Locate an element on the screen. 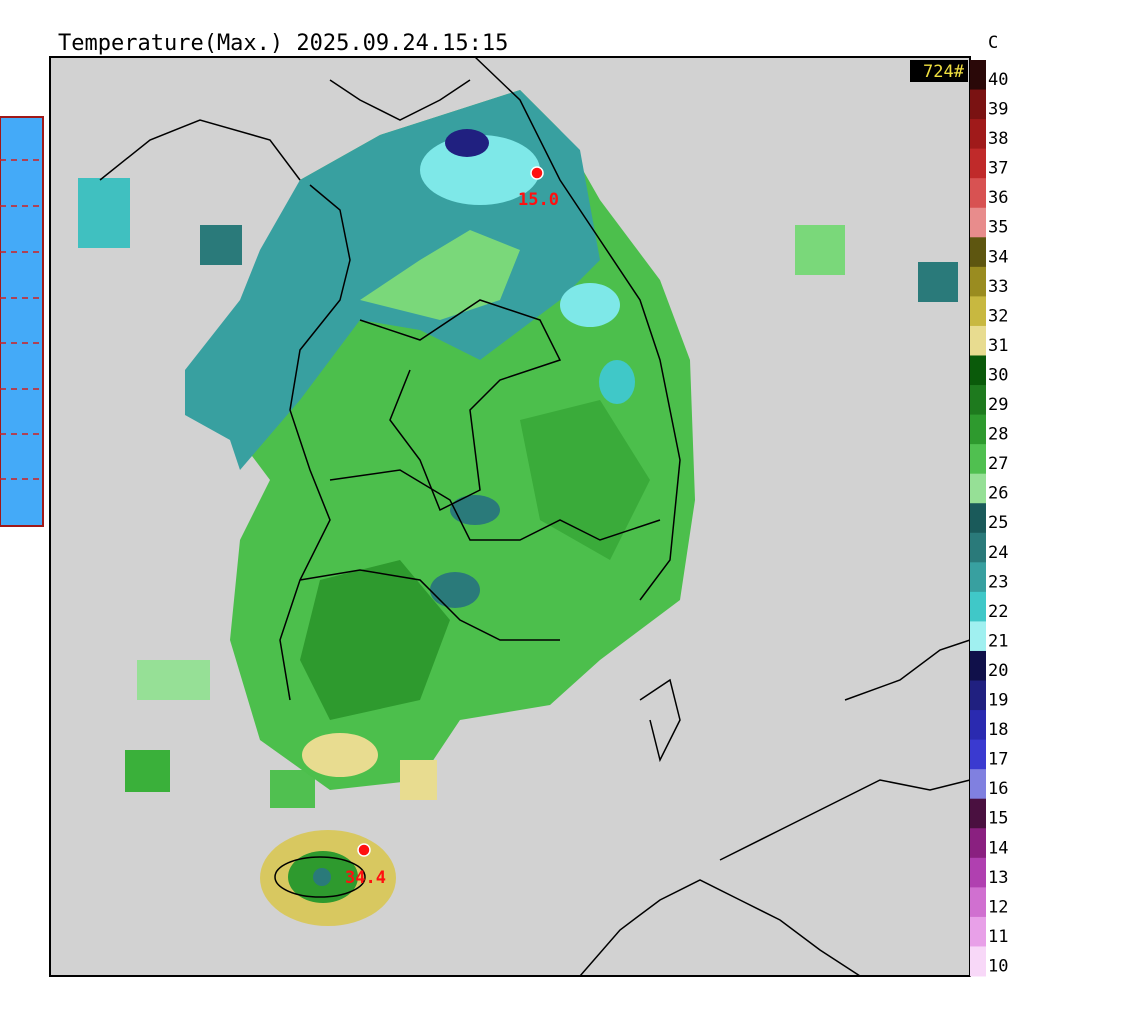 The width and height of the screenshot is (1124, 1034). legend-label: 35 is located at coordinates (998, 228).